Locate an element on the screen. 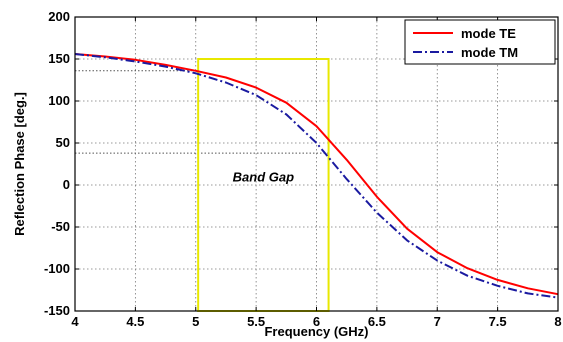 The height and width of the screenshot is (342, 563). x-tick-label: 4.5 is located at coordinates (135, 321).